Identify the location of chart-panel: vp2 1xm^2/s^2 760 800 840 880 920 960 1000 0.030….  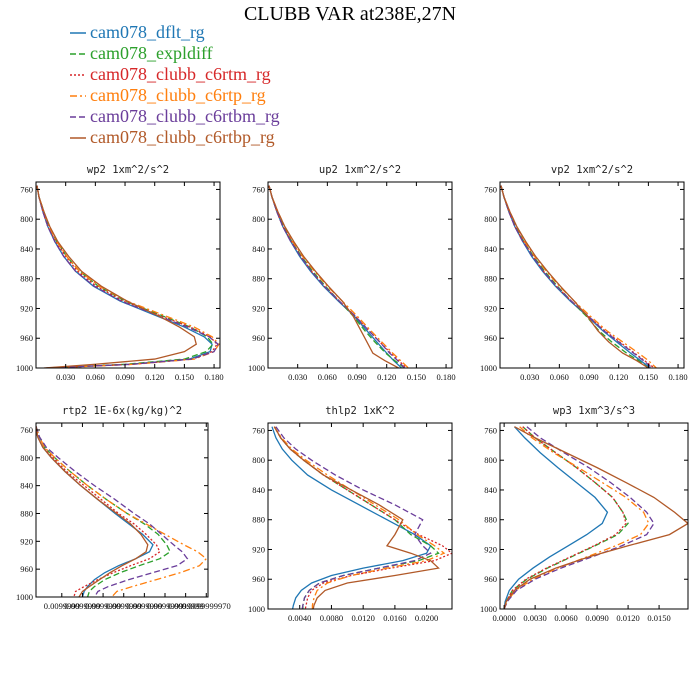
(584, 273).